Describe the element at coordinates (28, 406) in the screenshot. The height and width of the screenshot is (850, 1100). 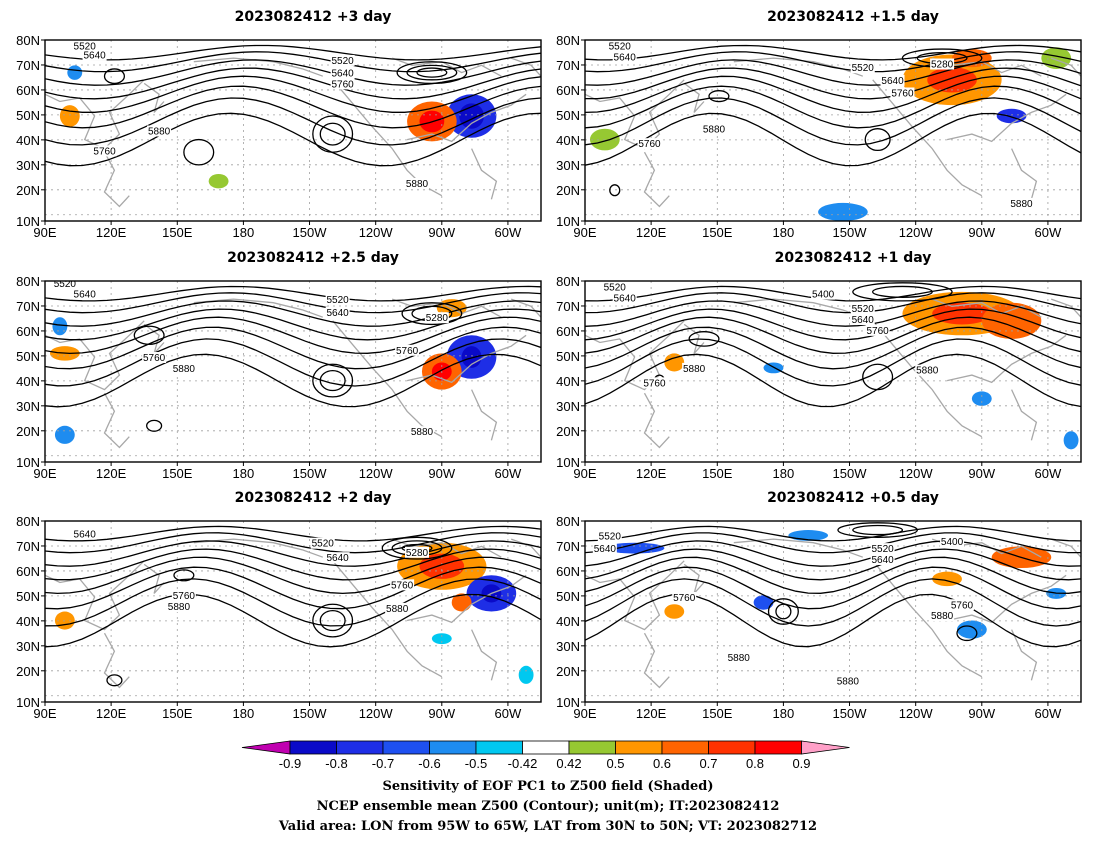
I see `lat-tick-label: 30N` at that location.